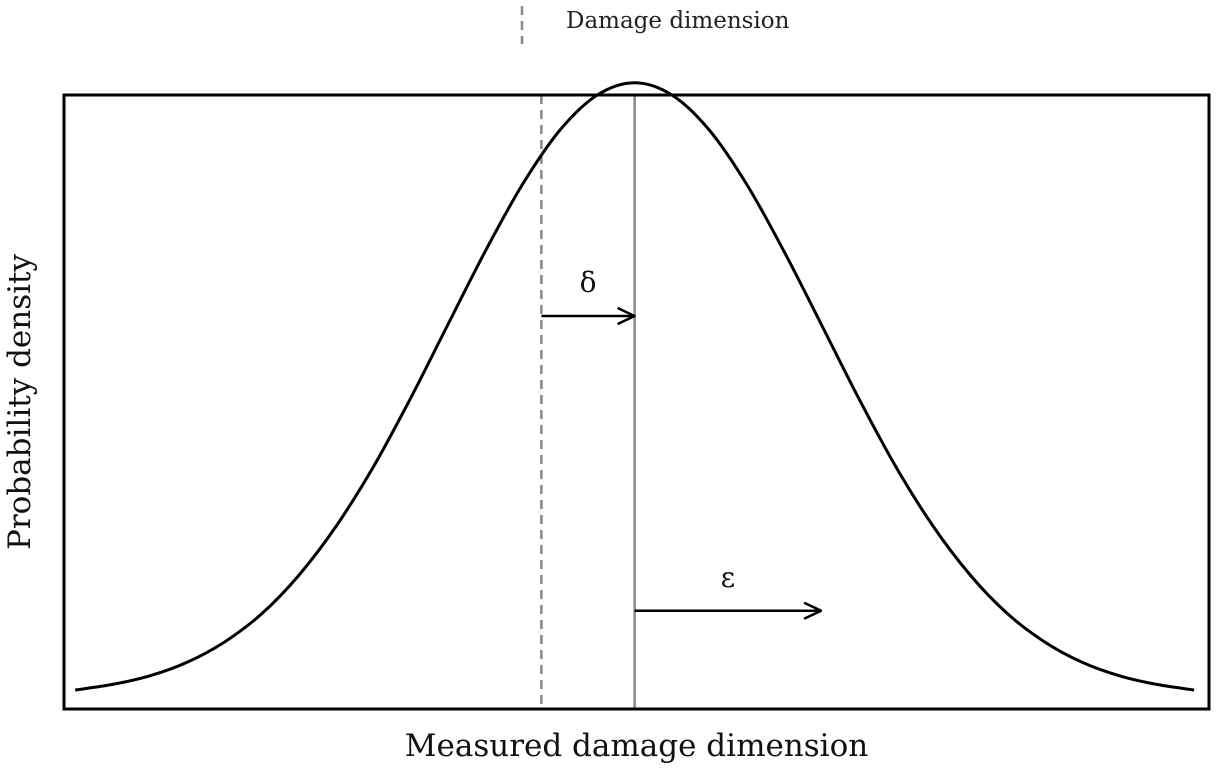  What do you see at coordinates (636, 746) in the screenshot?
I see `x-axis-label: Measured damage dimension` at bounding box center [636, 746].